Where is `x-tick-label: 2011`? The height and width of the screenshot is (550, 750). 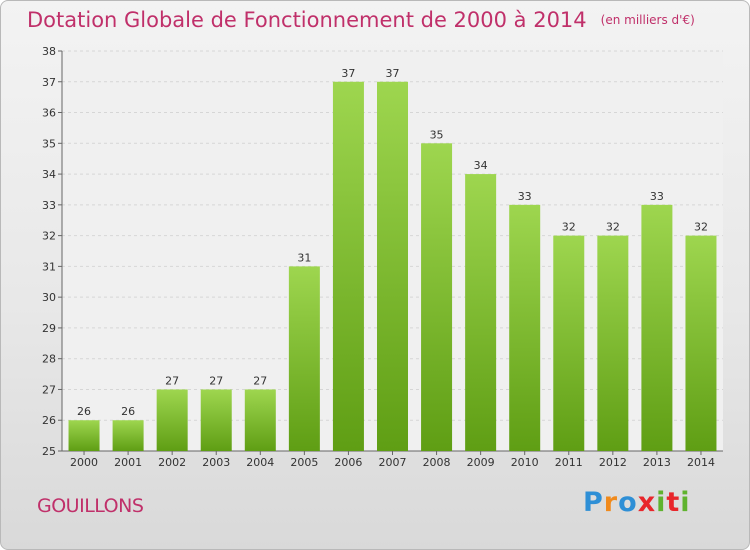 x-tick-label: 2011 is located at coordinates (569, 462).